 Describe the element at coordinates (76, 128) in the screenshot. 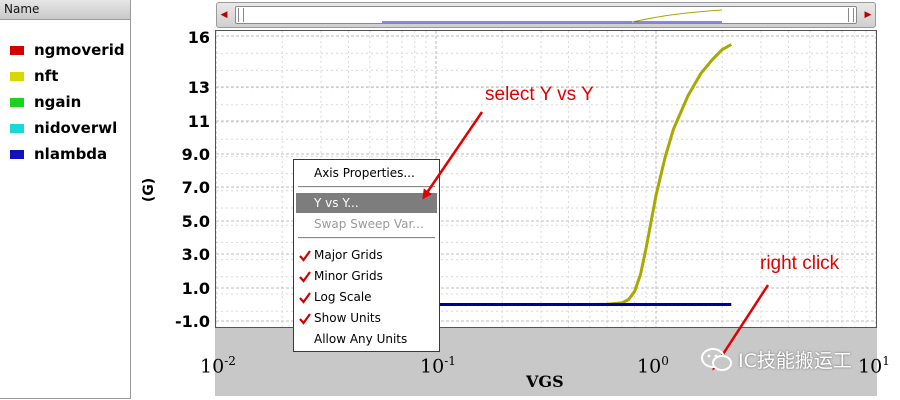

I see `signal-item-label: nidoverwl` at that location.